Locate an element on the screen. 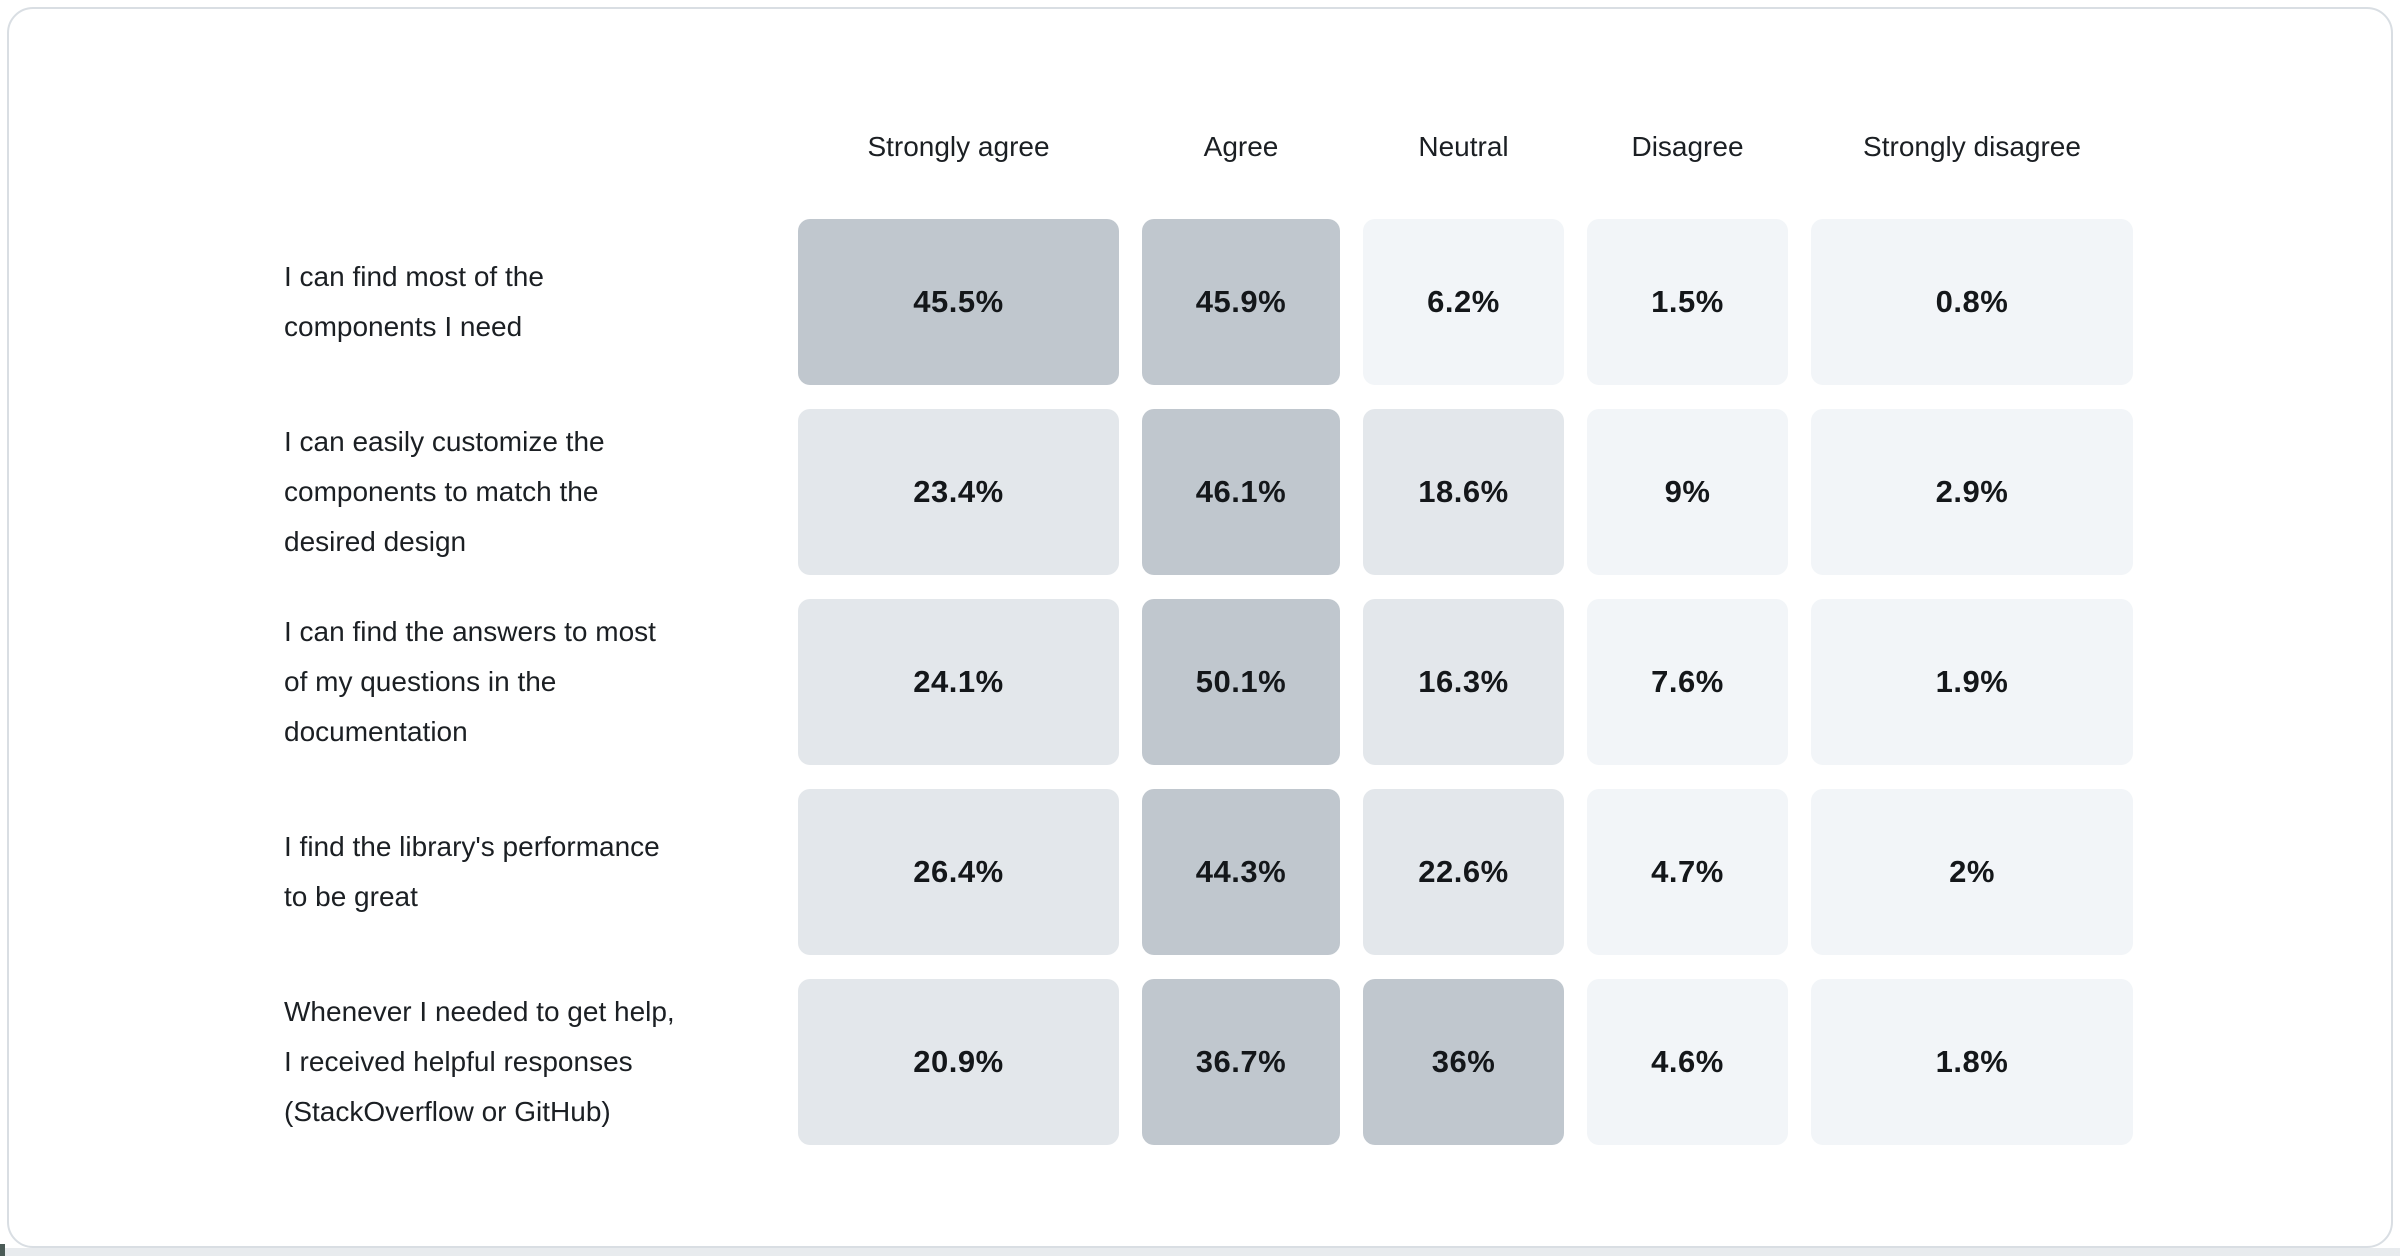  column-header: Disagree is located at coordinates (1687, 146).